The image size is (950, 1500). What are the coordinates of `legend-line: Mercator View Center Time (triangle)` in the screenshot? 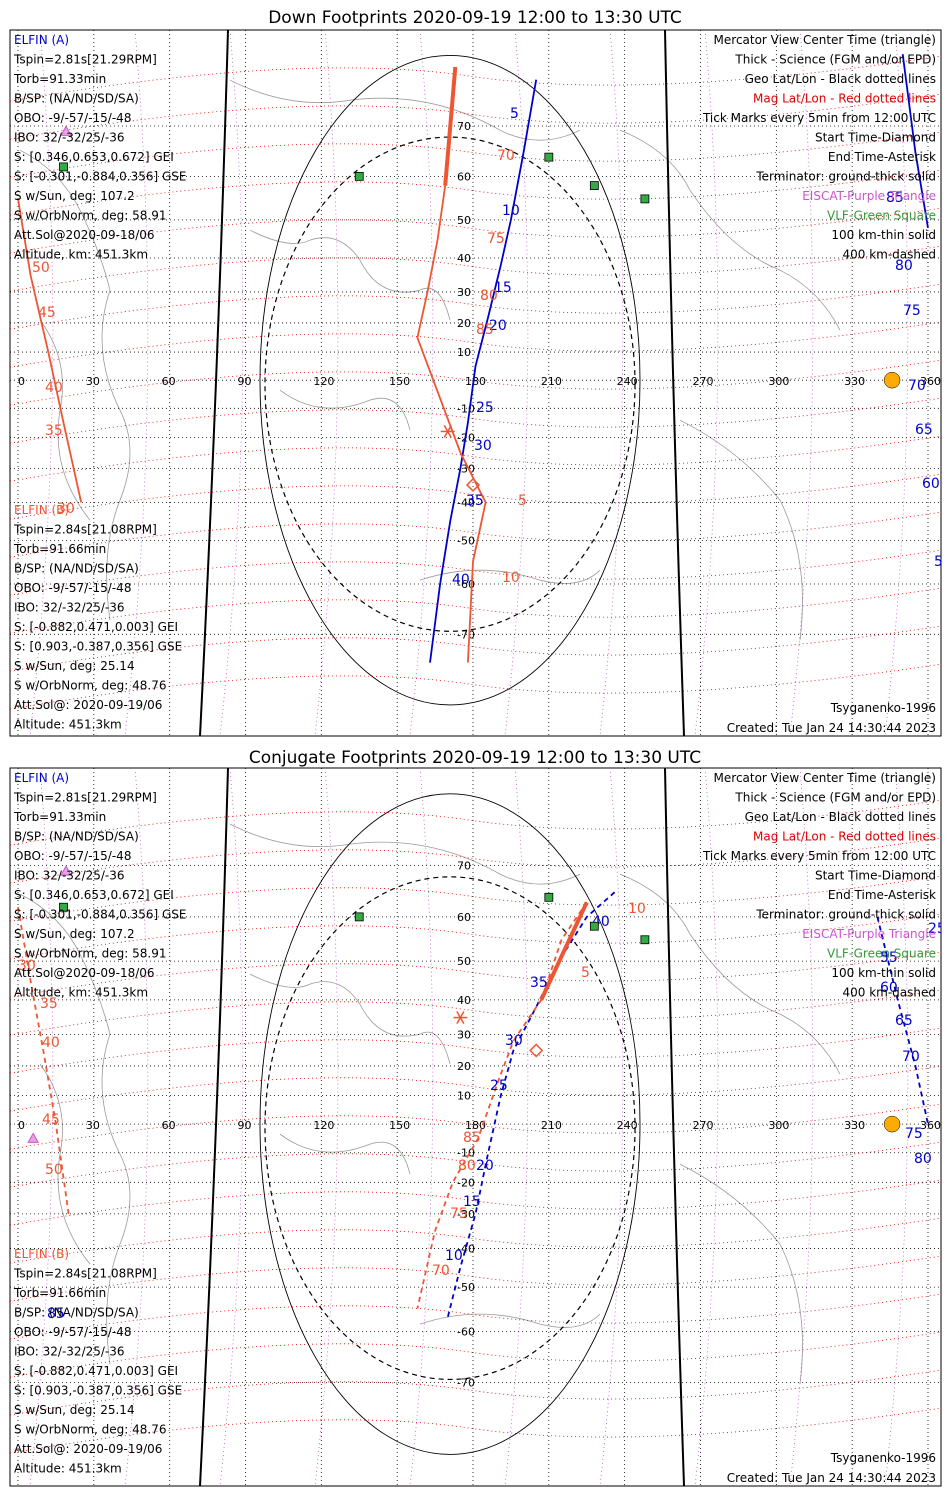 It's located at (825, 778).